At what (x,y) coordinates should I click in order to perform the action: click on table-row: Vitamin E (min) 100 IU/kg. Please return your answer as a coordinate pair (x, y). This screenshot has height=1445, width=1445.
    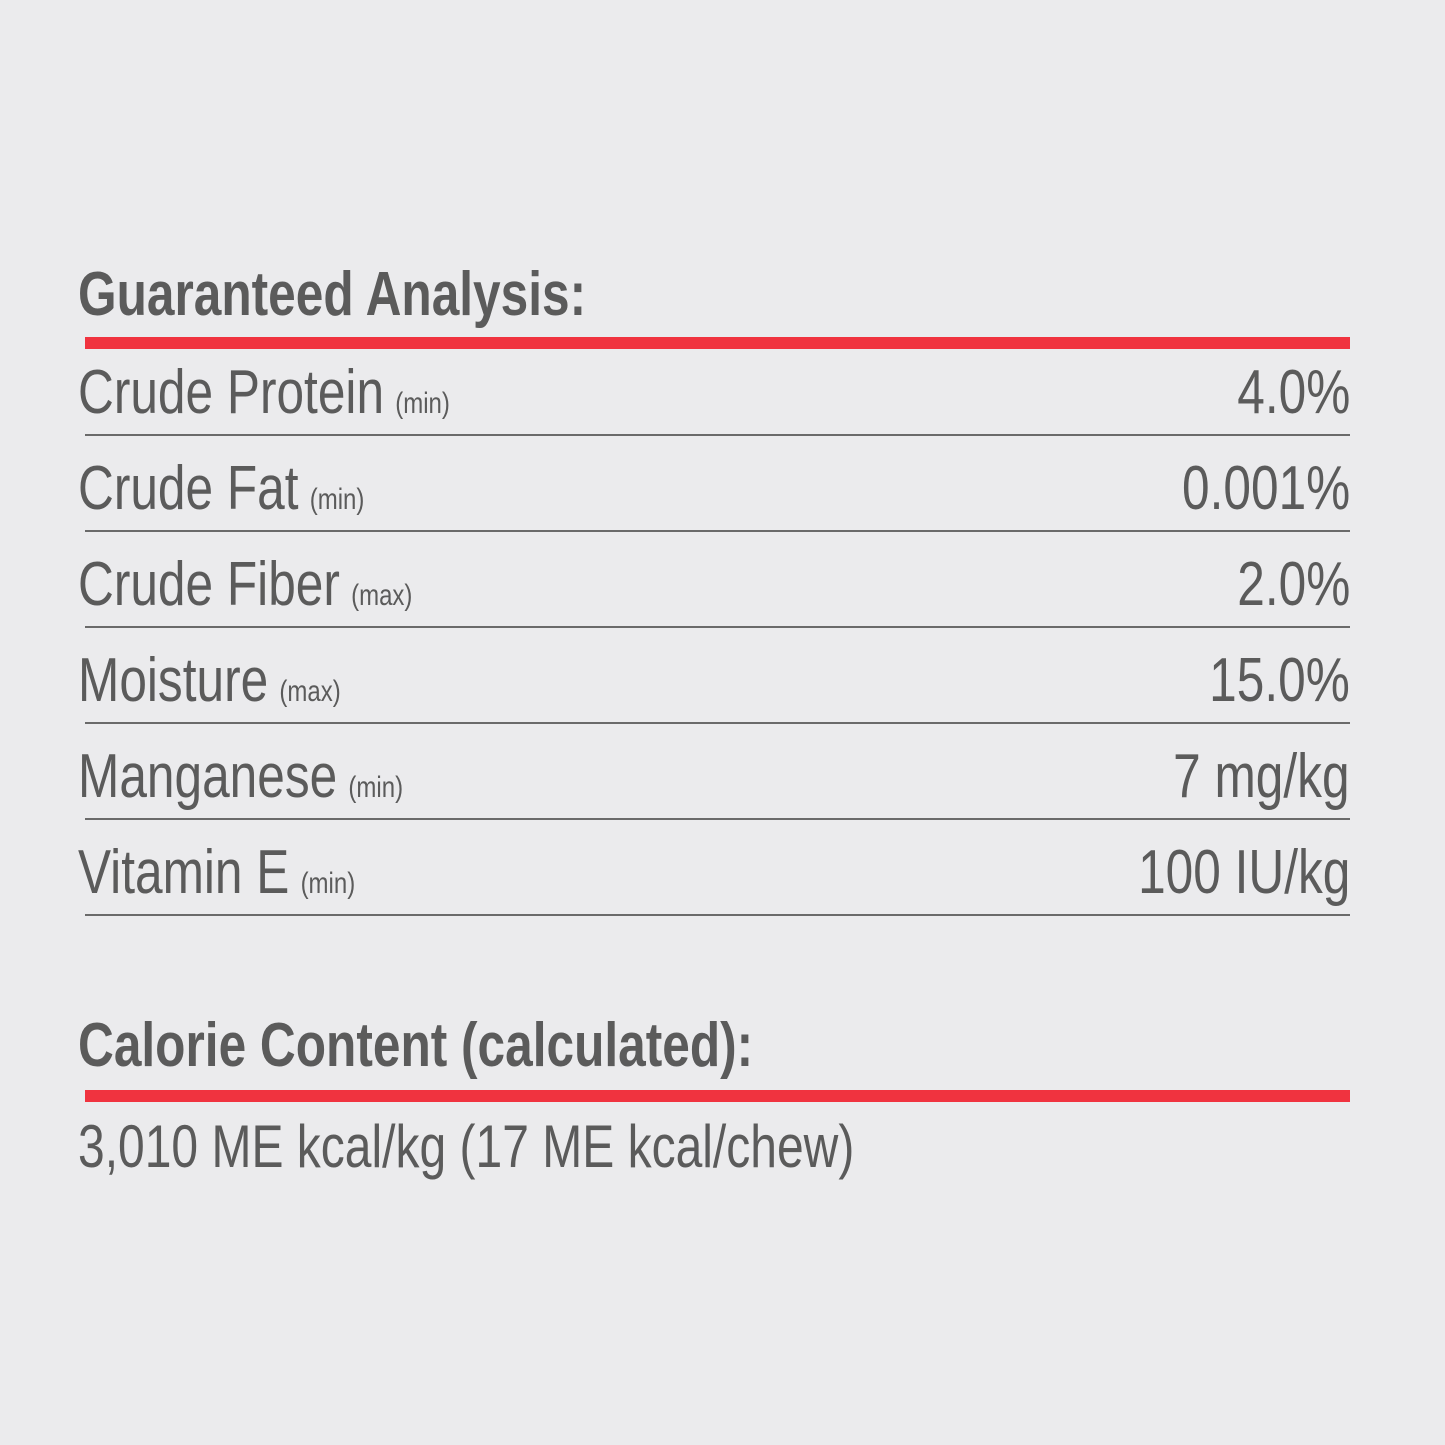
    Looking at the image, I should click on (714, 868).